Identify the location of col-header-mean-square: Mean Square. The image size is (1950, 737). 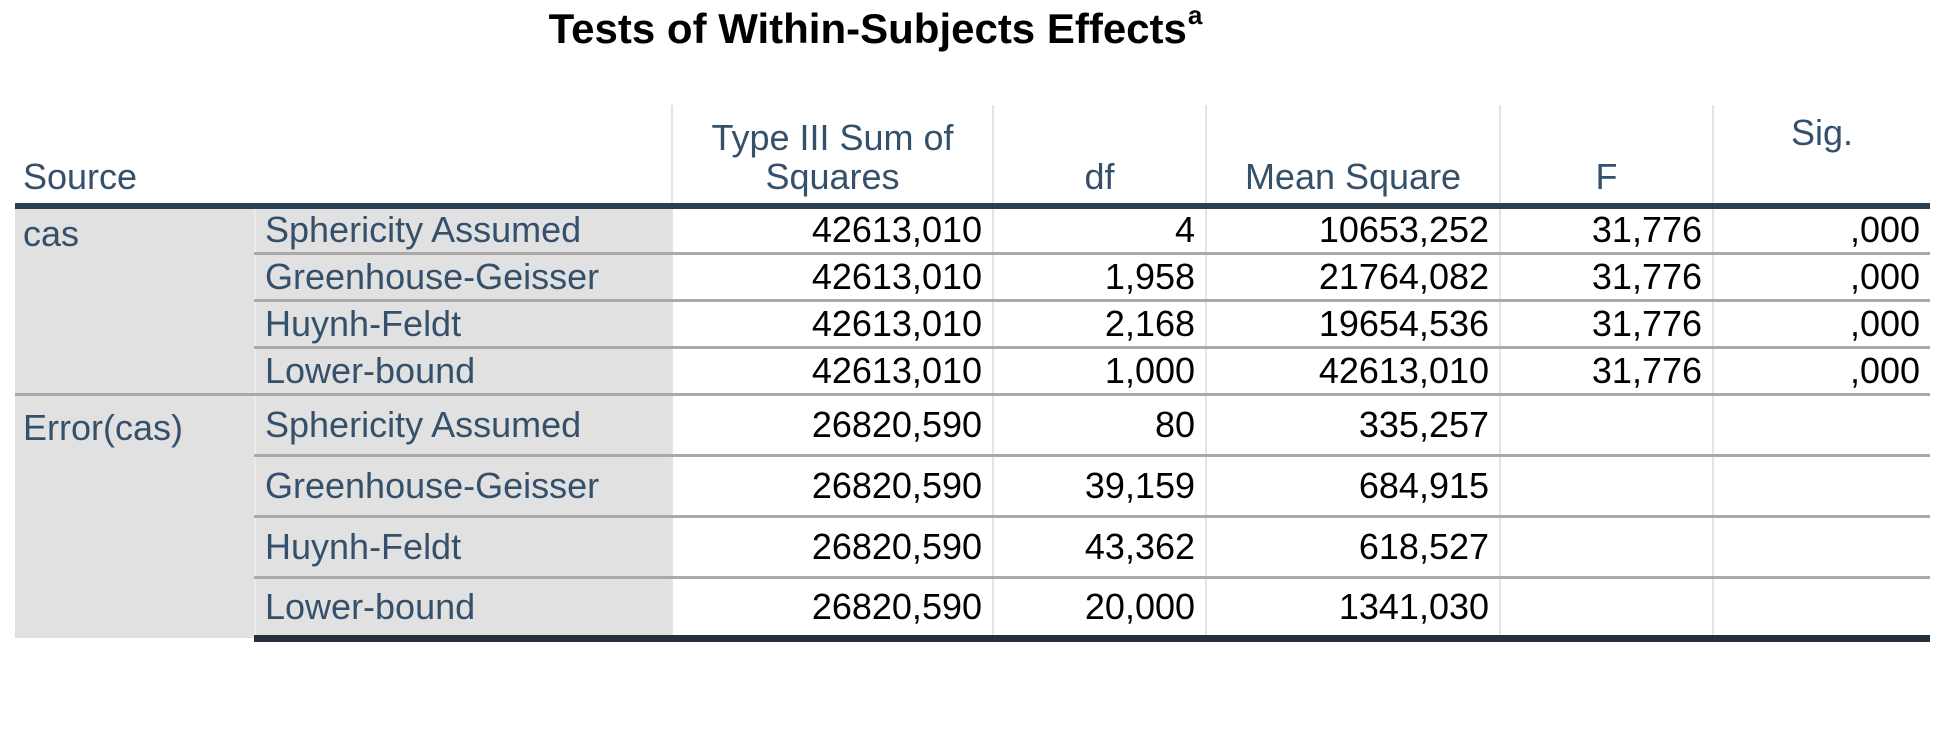
(1353, 157).